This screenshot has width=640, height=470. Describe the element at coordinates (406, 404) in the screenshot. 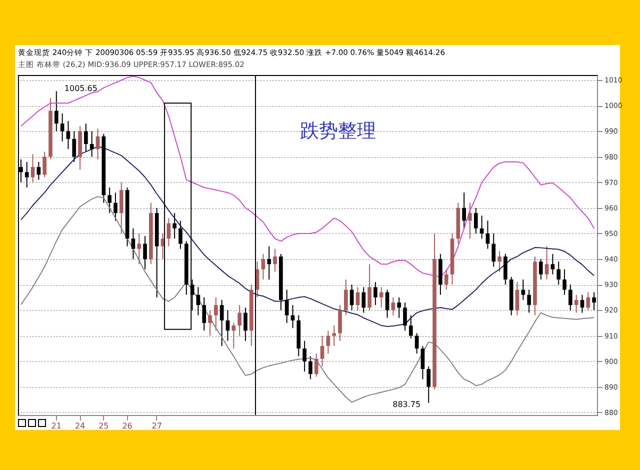

I see `annotation: 883.75` at that location.